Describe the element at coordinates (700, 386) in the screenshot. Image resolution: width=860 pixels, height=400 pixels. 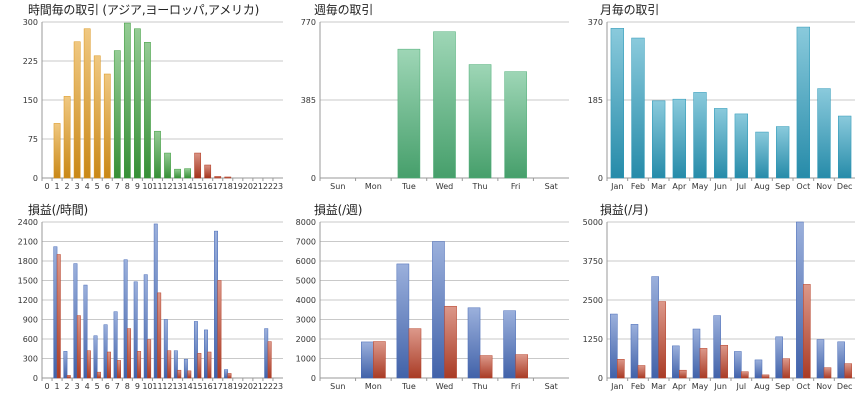
I see `x-tick-label: May` at that location.